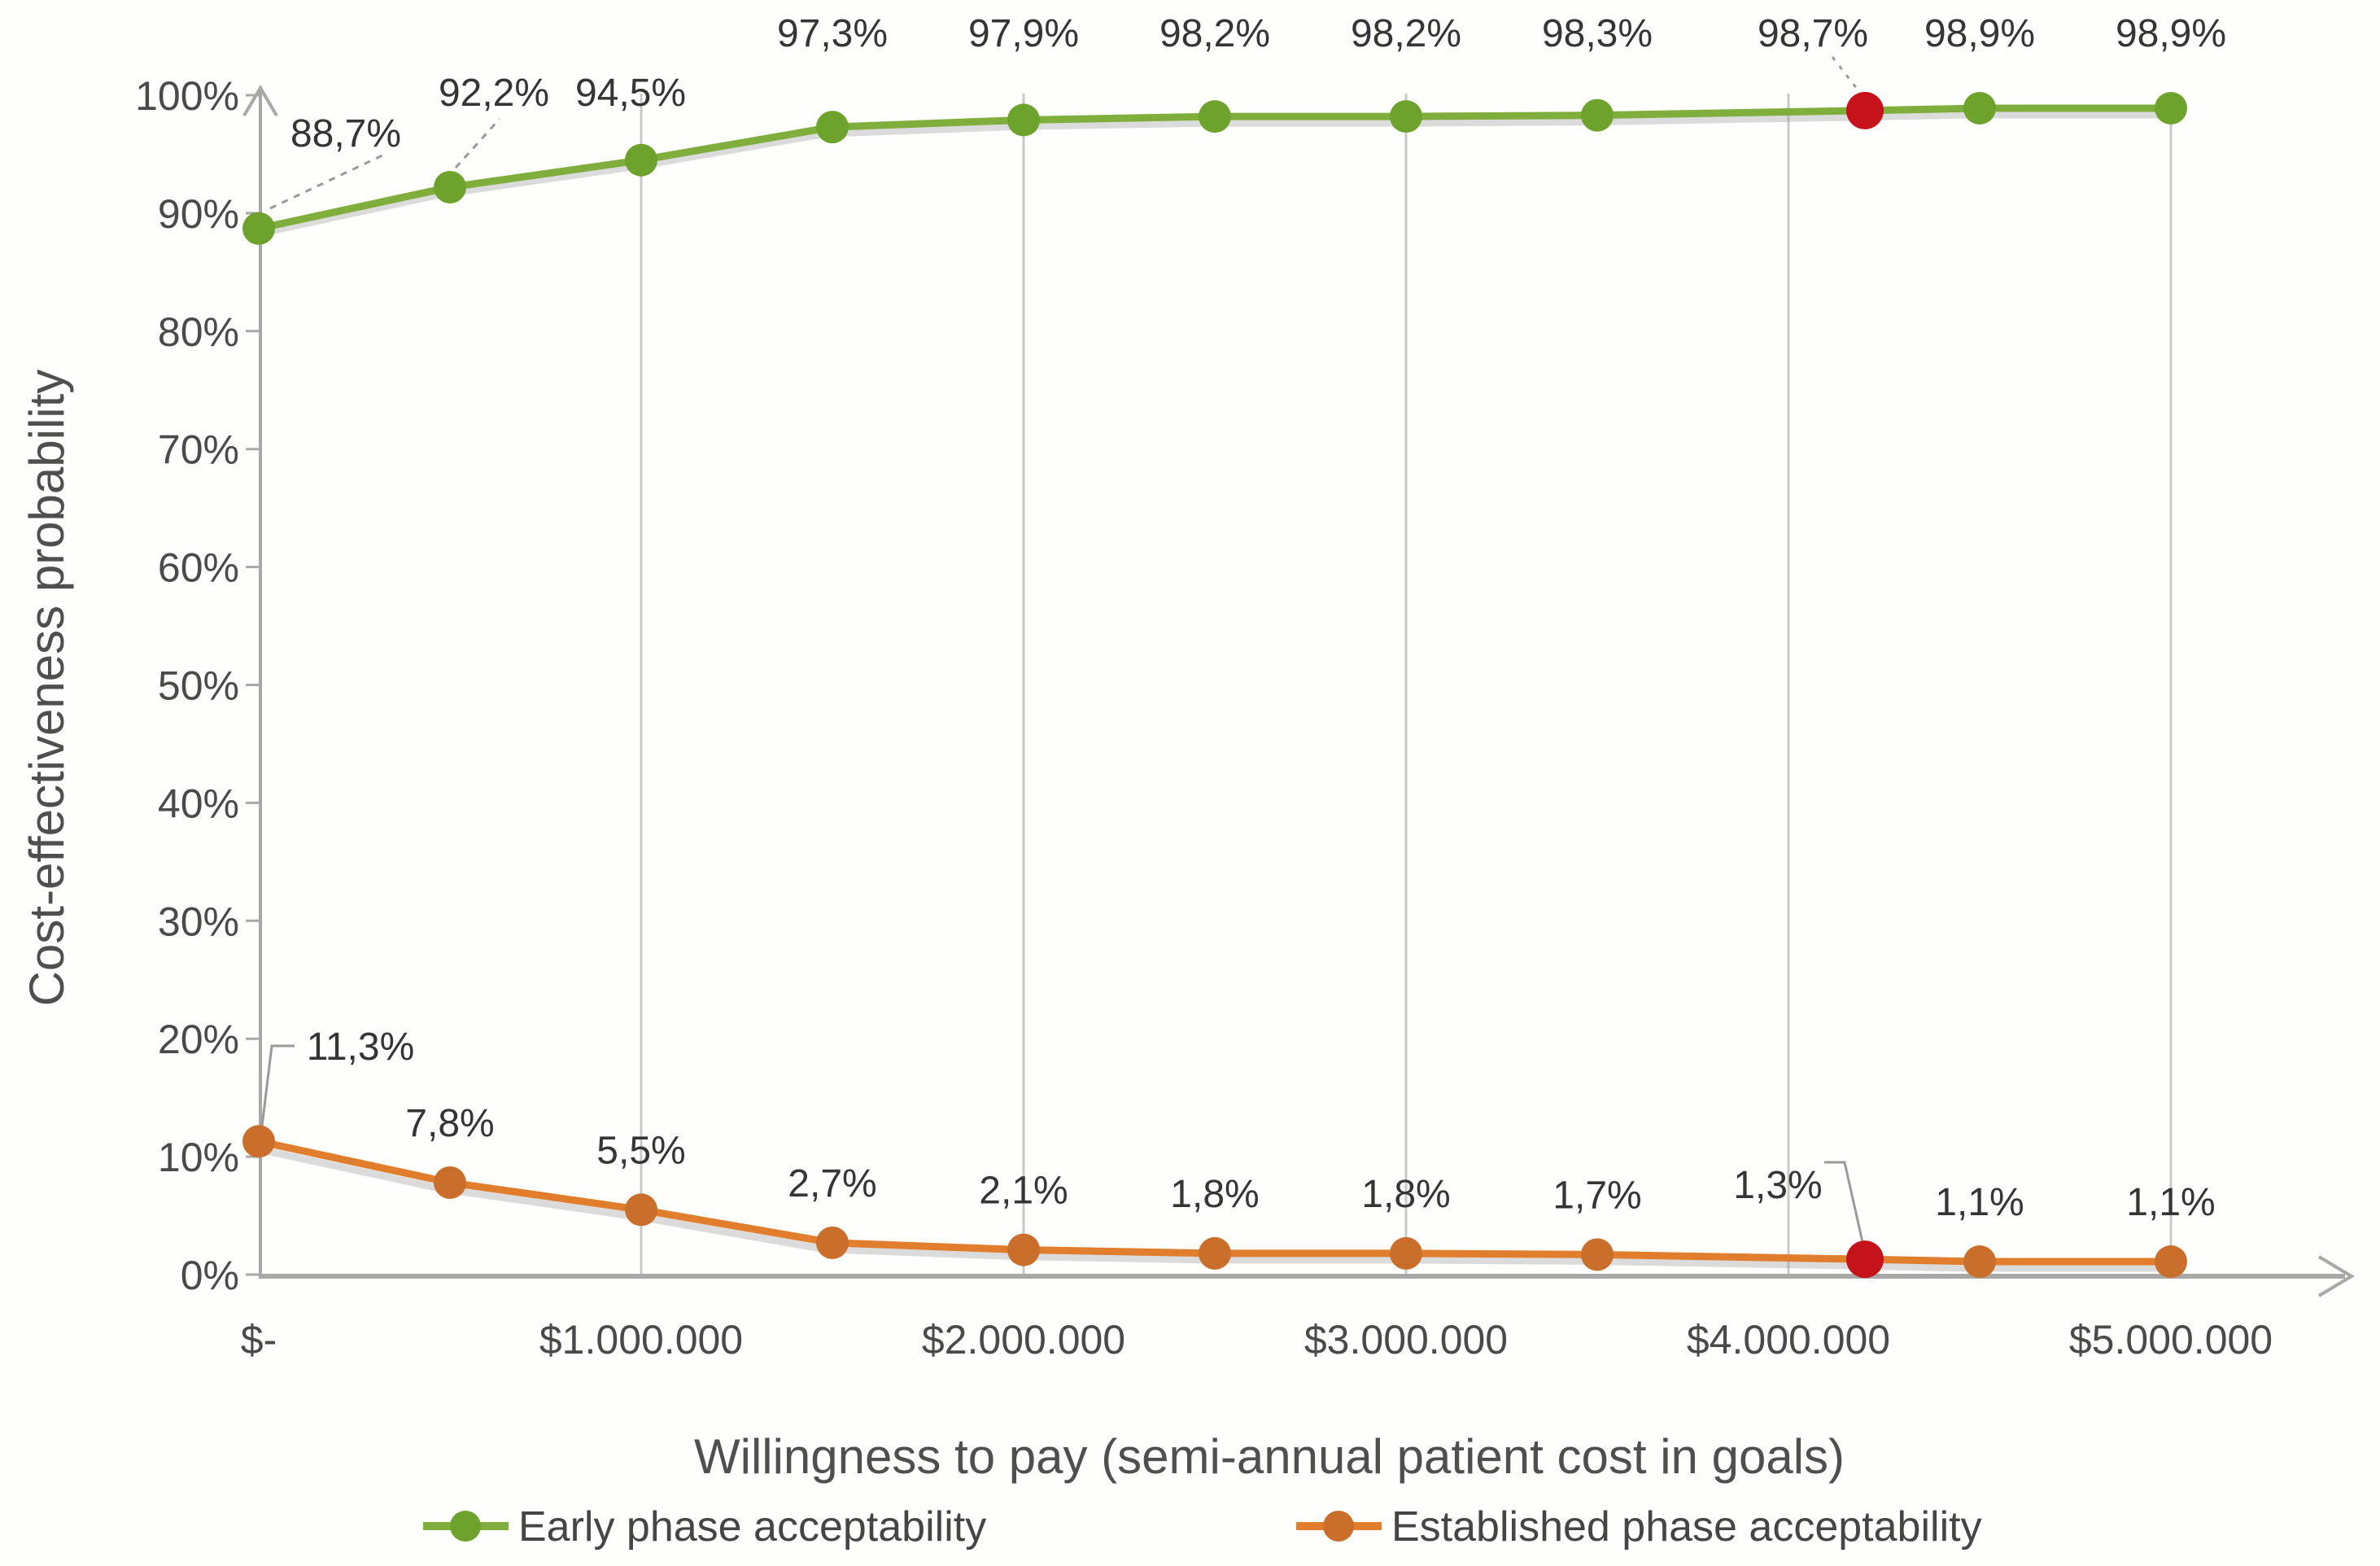  What do you see at coordinates (260, 101) in the screenshot?
I see `y-axis-arrow` at bounding box center [260, 101].